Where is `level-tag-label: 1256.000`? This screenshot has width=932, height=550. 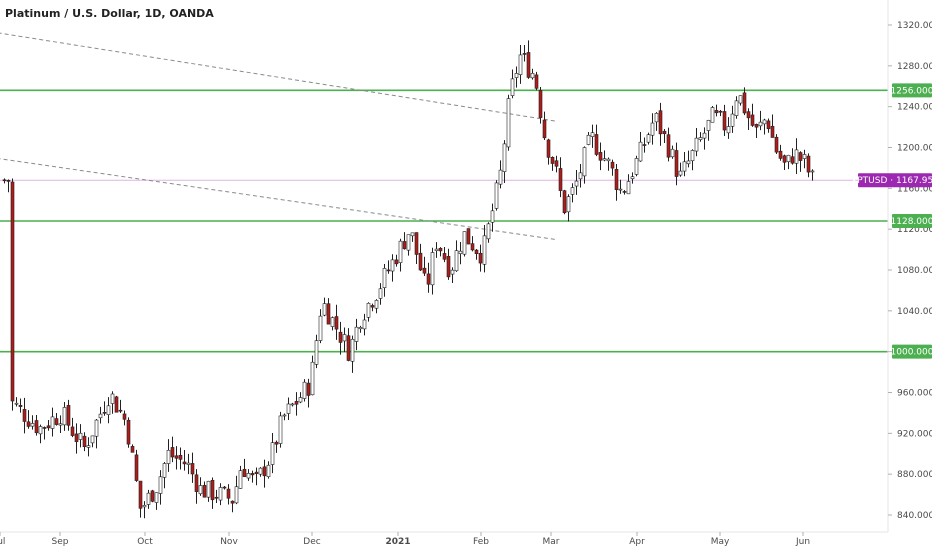 level-tag-label: 1256.000 is located at coordinates (911, 91).